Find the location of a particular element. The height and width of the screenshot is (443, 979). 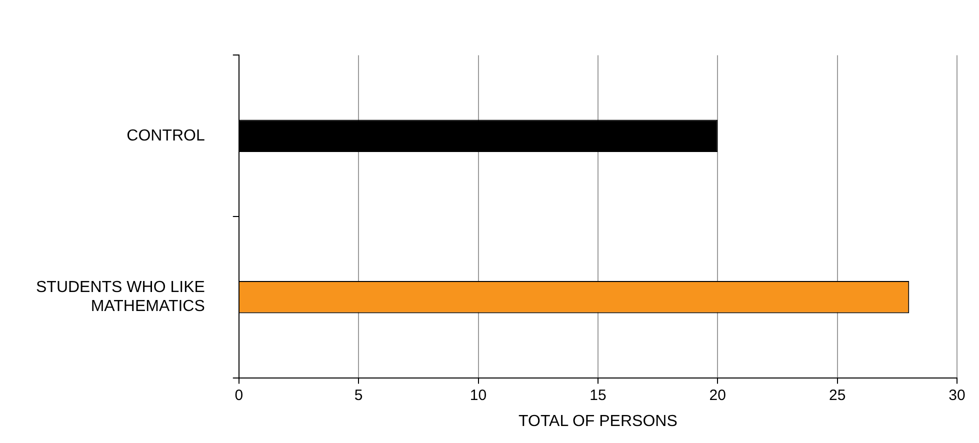

x-axis-title: TOTAL OF PERSONS is located at coordinates (598, 421).